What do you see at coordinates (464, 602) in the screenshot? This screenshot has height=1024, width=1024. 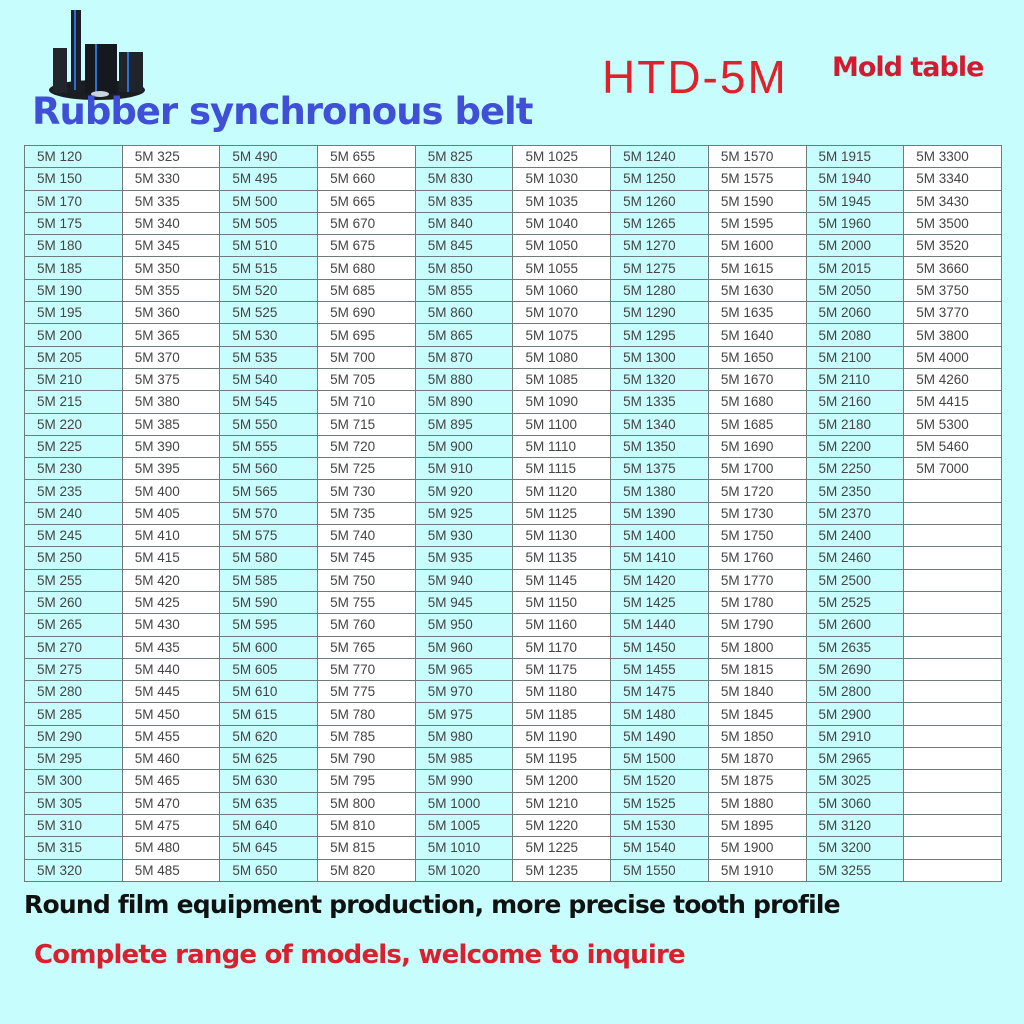 I see `table-cell: 5M 945` at bounding box center [464, 602].